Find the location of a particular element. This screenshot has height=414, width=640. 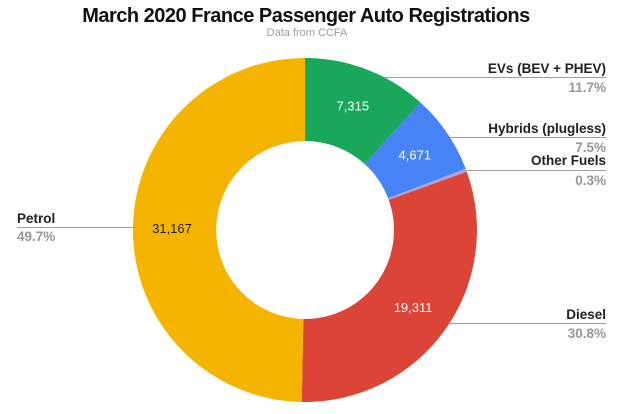

donut-slice-evs-bev-phev is located at coordinates (363, 111).